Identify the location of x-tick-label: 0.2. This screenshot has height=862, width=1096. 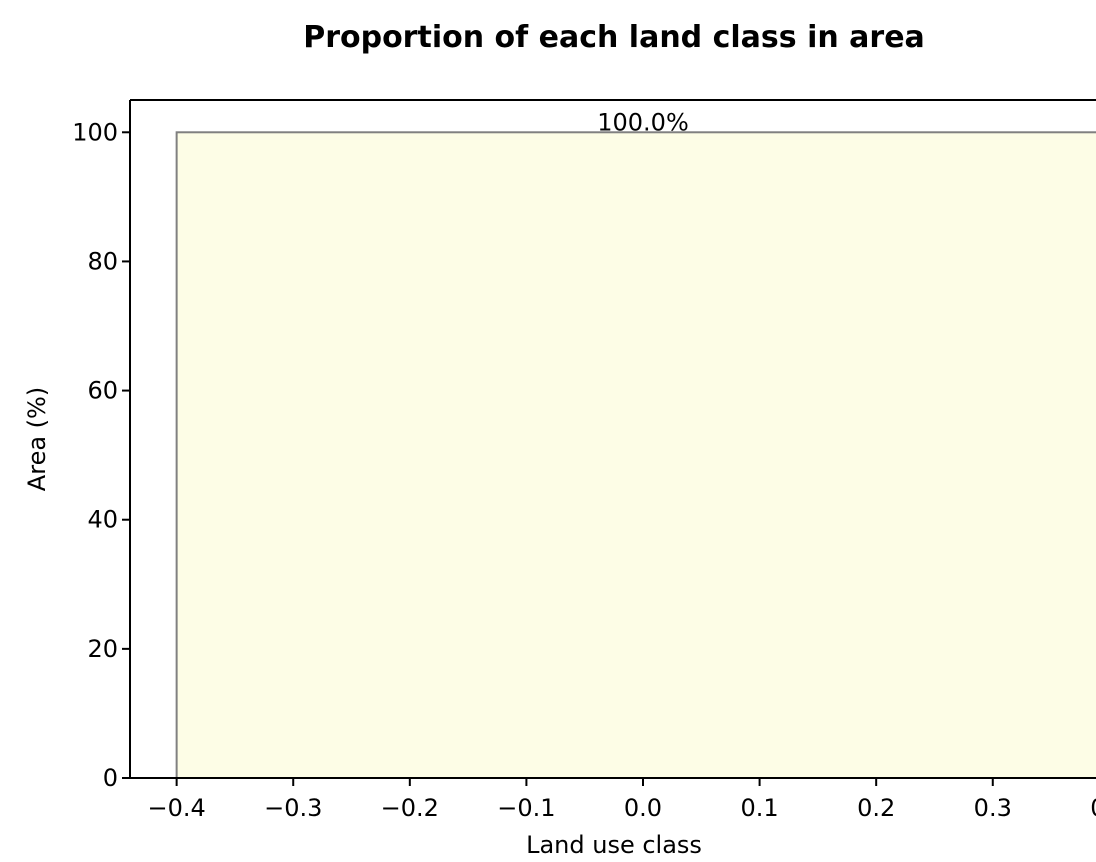
(876, 808).